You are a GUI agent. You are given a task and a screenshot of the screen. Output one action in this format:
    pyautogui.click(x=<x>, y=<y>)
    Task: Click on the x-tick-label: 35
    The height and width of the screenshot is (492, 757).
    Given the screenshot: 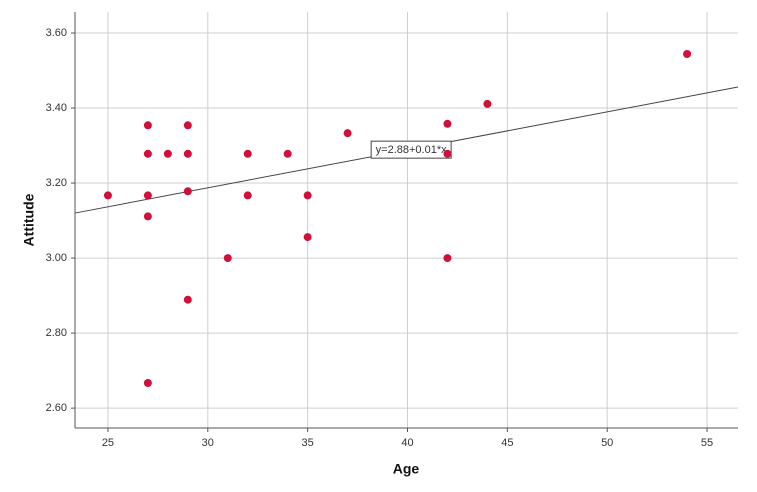 What is the action you would take?
    pyautogui.click(x=308, y=443)
    